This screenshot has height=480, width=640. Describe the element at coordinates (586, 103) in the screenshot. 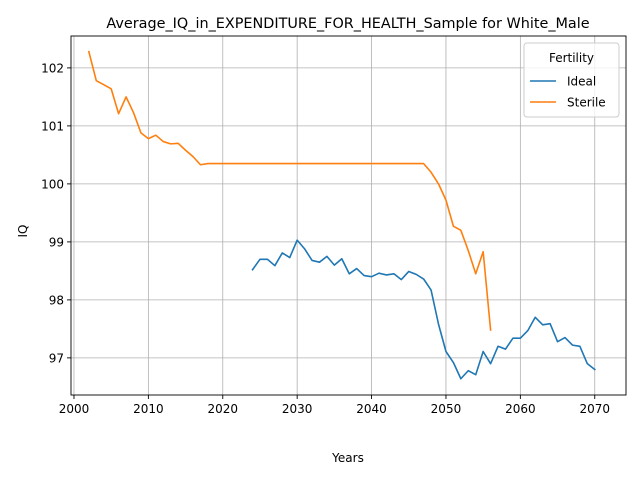

I see `legend-label-sterile: Sterile` at that location.